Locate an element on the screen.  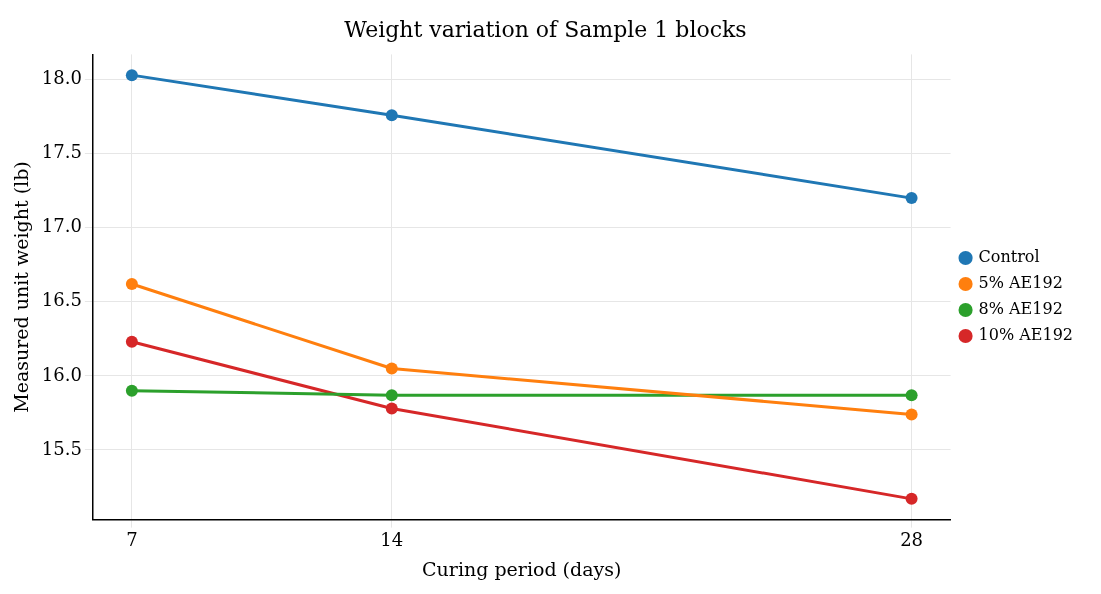
y-tick-label: 17.5 is located at coordinates (61, 152).